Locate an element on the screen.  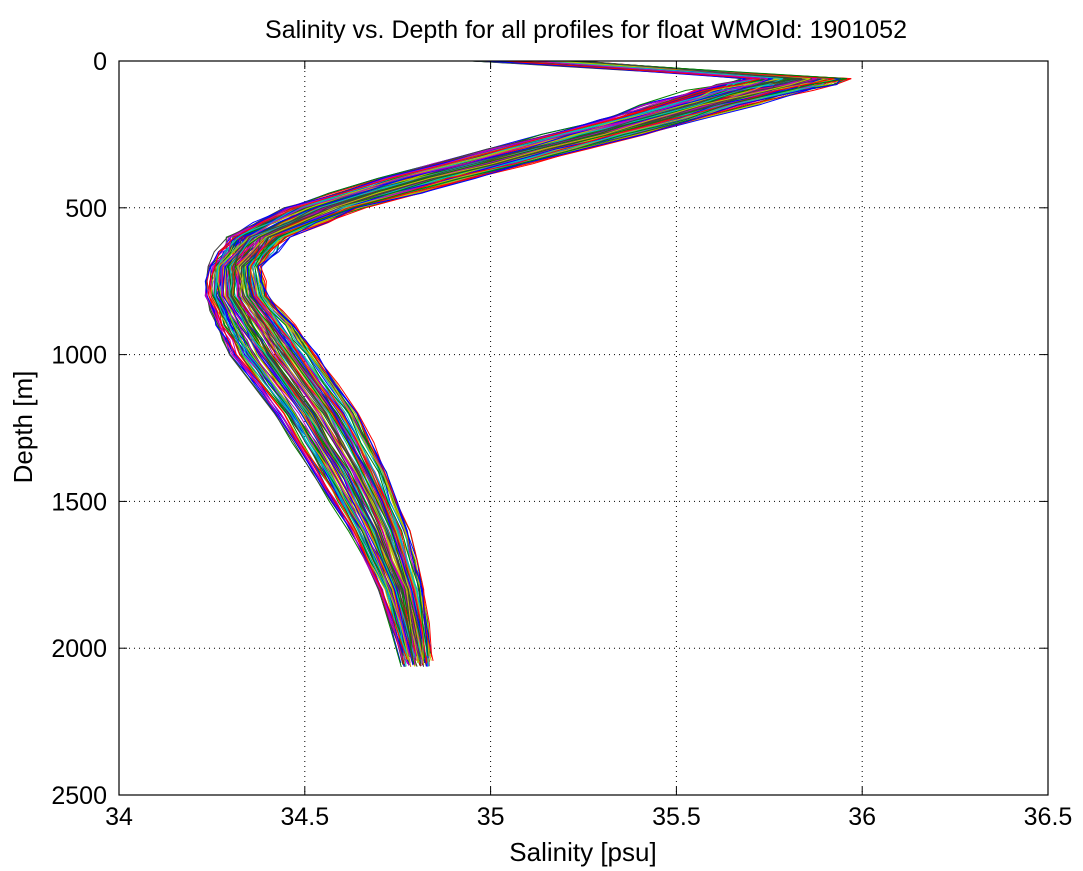
y-tick-label: 2000 is located at coordinates (79, 649).